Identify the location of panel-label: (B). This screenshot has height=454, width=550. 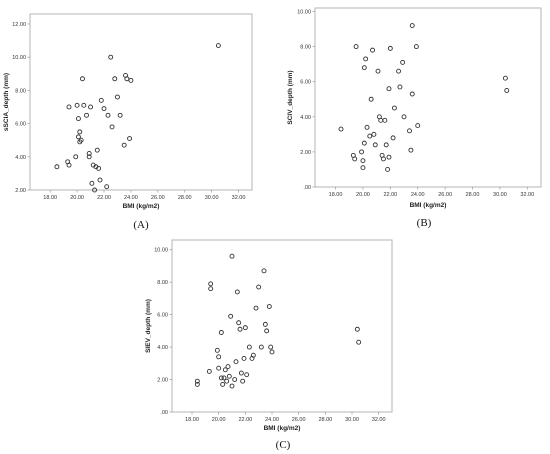
(424, 223).